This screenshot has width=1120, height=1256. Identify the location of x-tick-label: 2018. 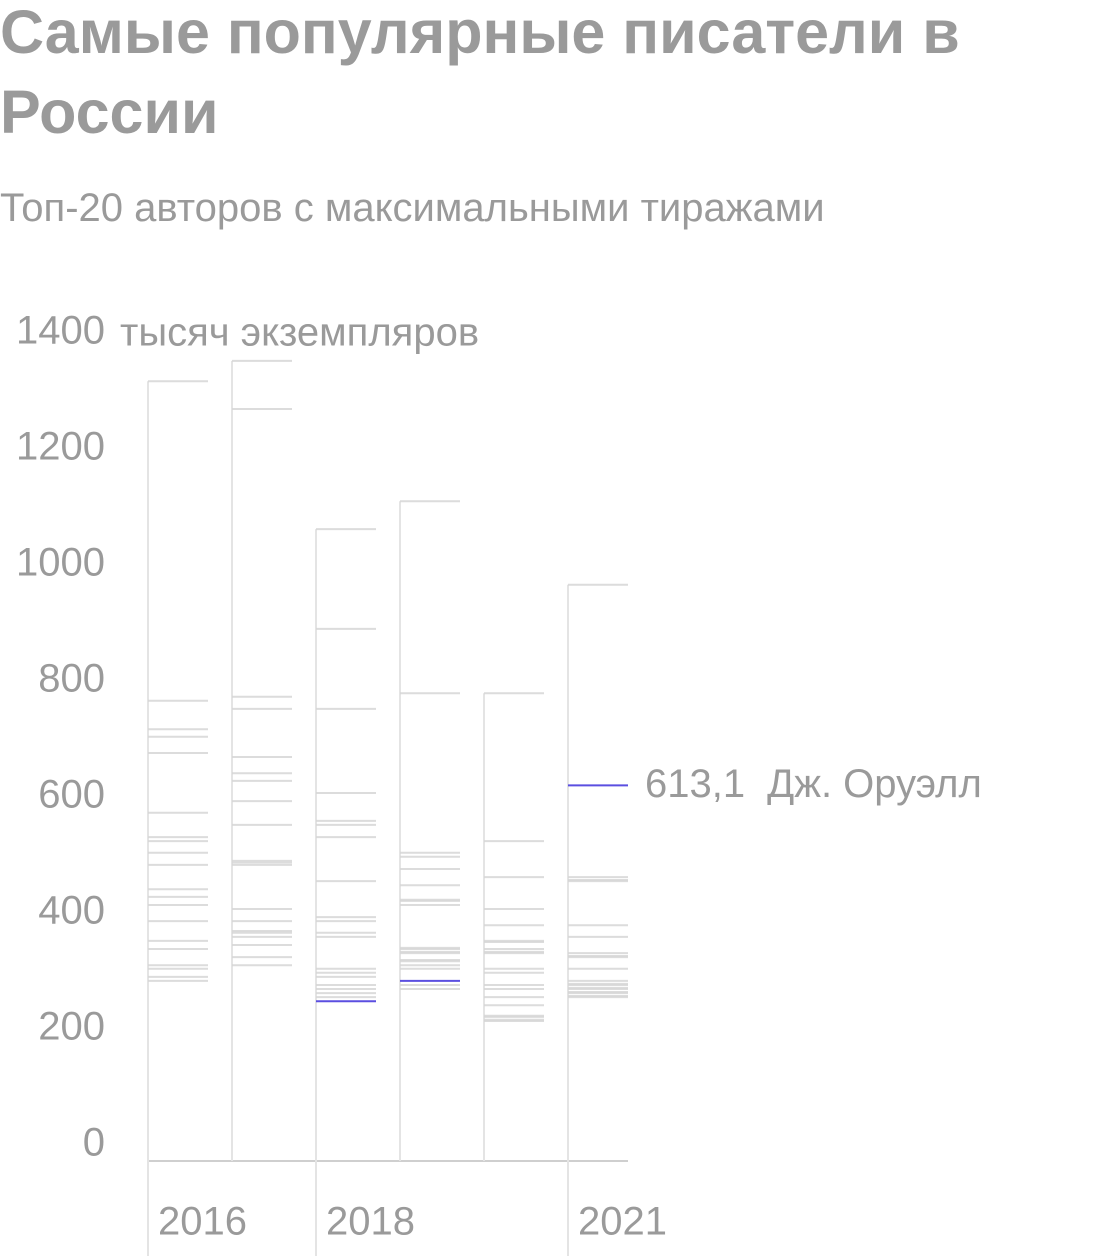
(370, 1222).